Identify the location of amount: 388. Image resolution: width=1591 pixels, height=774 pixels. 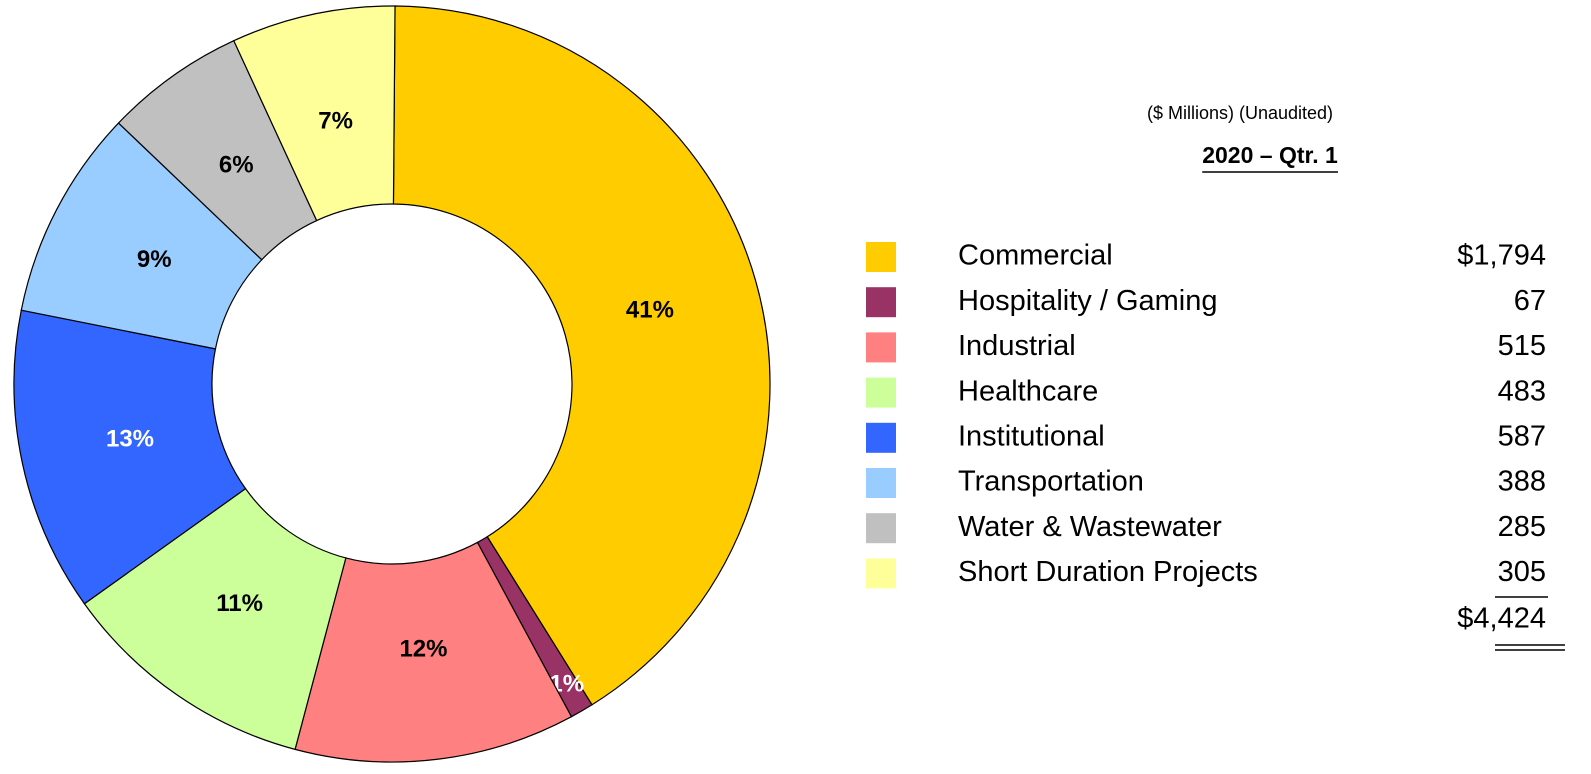
(1522, 482).